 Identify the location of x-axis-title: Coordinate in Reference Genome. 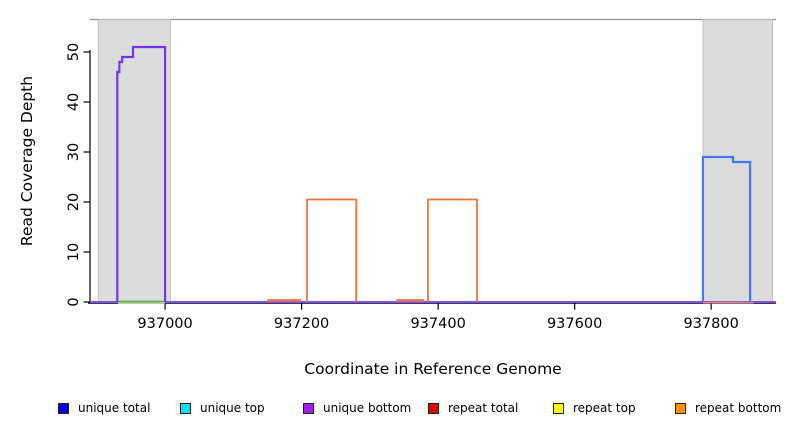
(433, 369).